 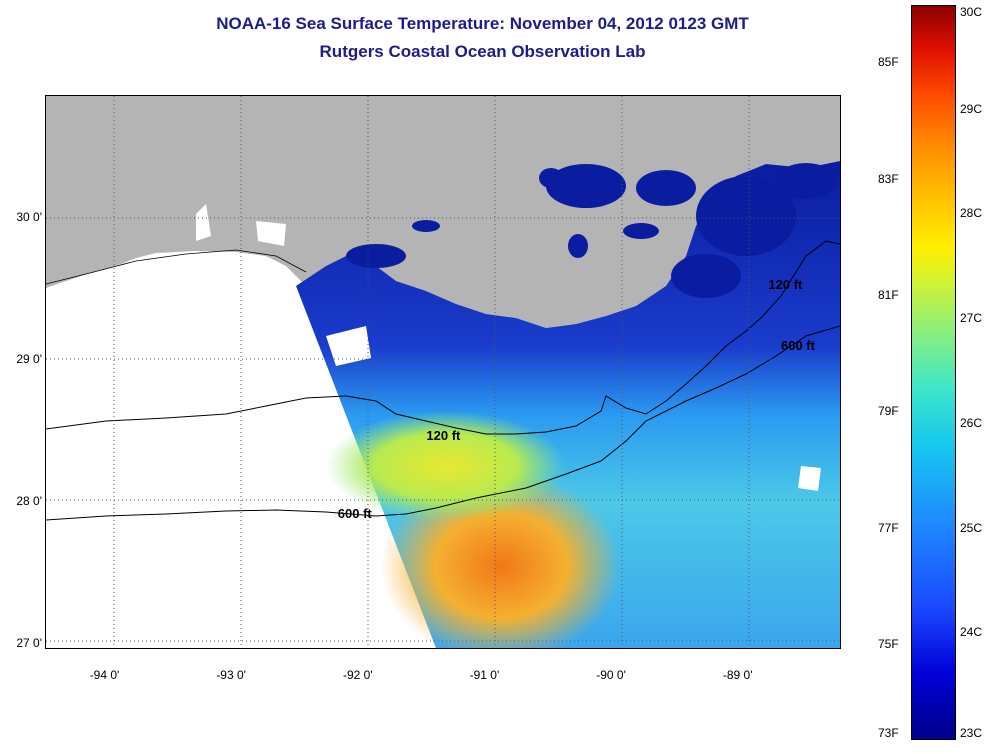 I want to click on colorbar-c-label: 29C, so click(x=971, y=108).